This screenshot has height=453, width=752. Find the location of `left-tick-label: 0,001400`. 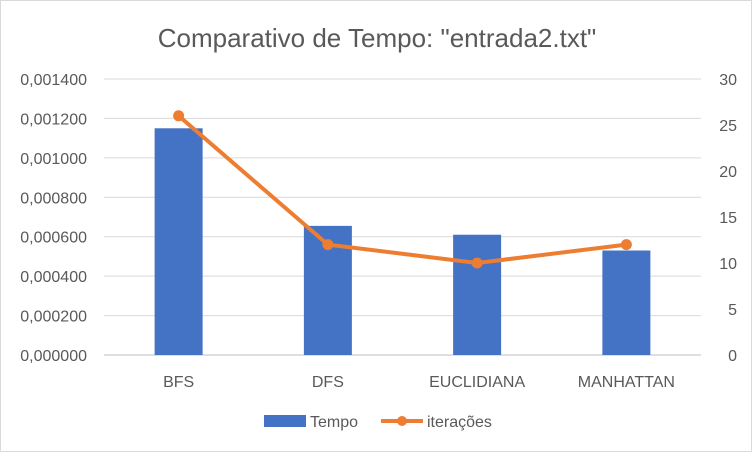

left-tick-label: 0,001400 is located at coordinates (53, 80).